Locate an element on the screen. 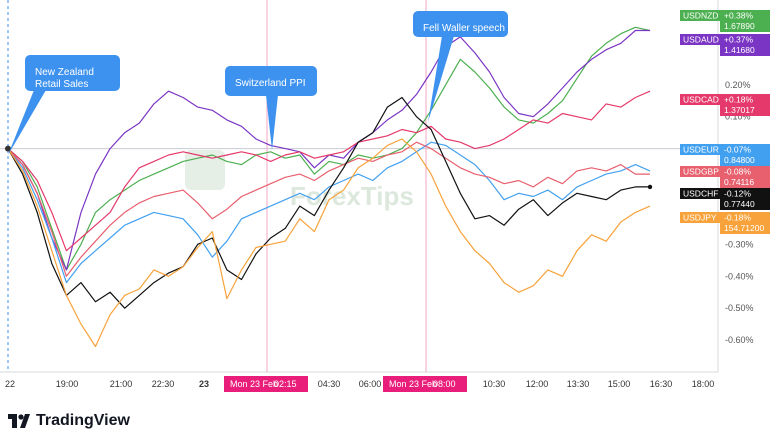 Image resolution: width=780 pixels, height=443 pixels. tag-value-bg-usdnzd is located at coordinates (745, 21).